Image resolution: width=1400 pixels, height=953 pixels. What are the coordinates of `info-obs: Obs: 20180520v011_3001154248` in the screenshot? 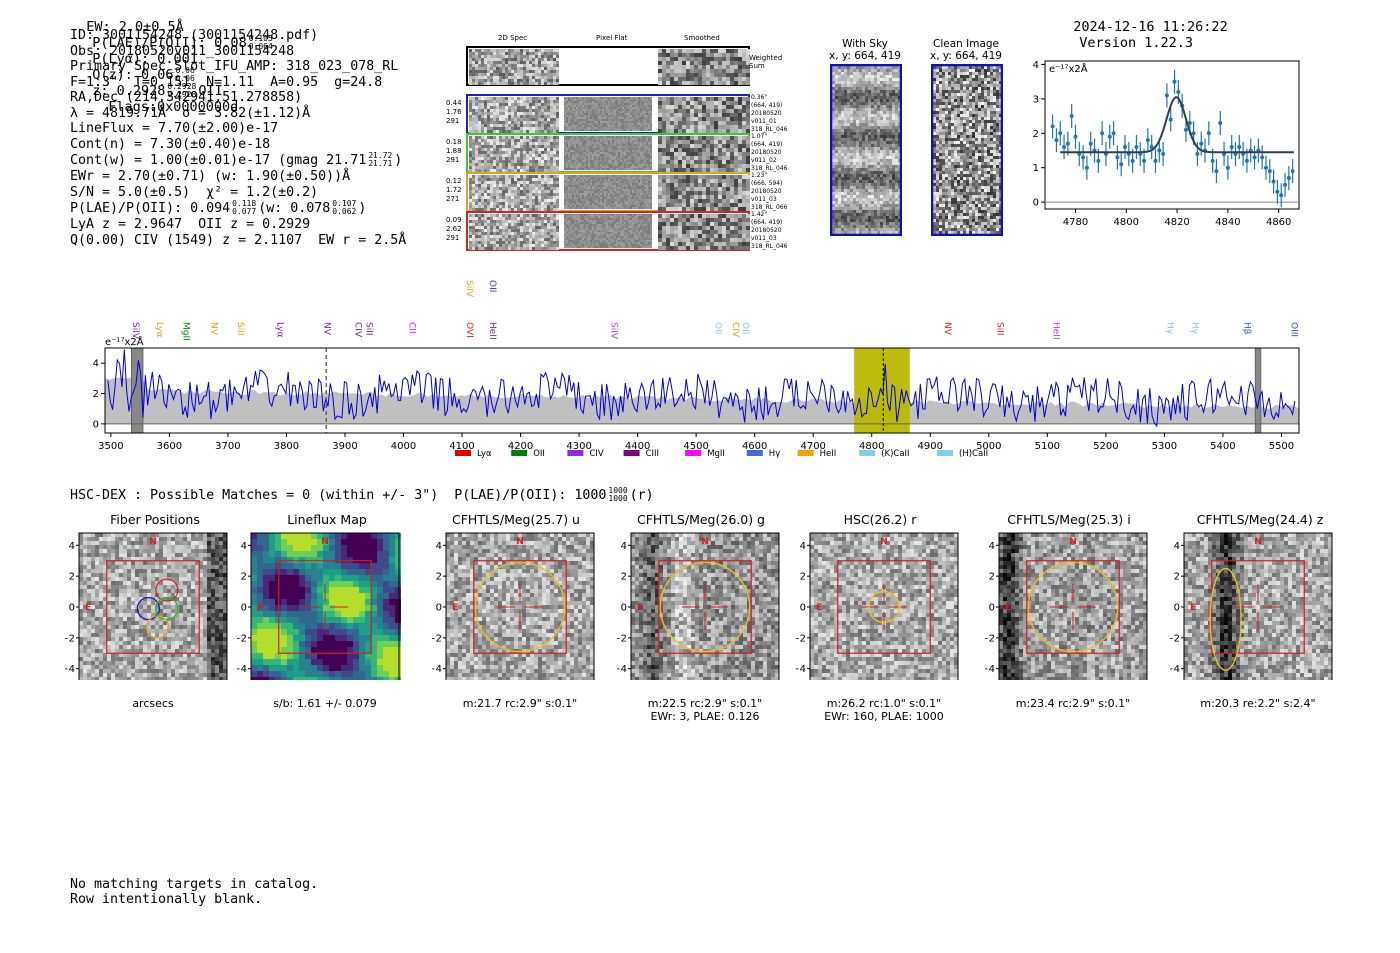 It's located at (182, 51).